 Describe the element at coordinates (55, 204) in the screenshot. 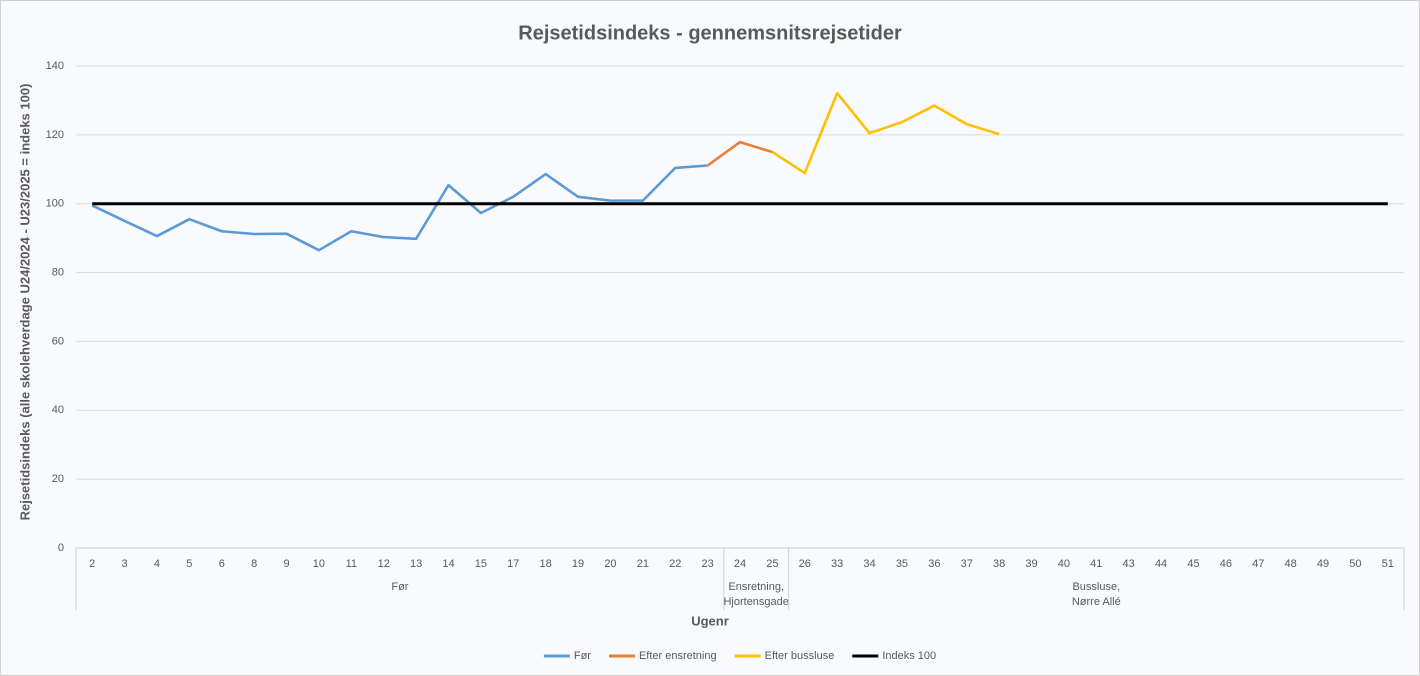

I see `y-tick-label: 100` at that location.